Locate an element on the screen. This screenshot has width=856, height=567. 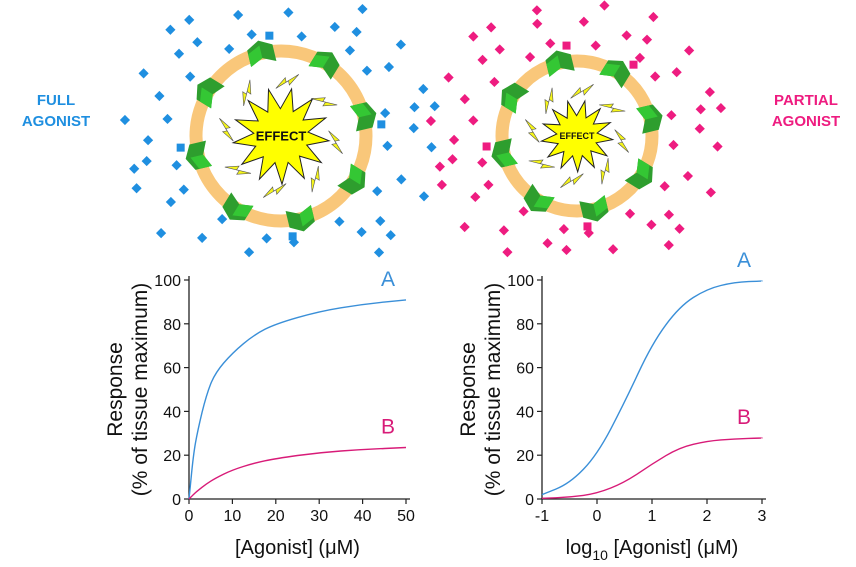
y-tick-label: 80 is located at coordinates (172, 325).